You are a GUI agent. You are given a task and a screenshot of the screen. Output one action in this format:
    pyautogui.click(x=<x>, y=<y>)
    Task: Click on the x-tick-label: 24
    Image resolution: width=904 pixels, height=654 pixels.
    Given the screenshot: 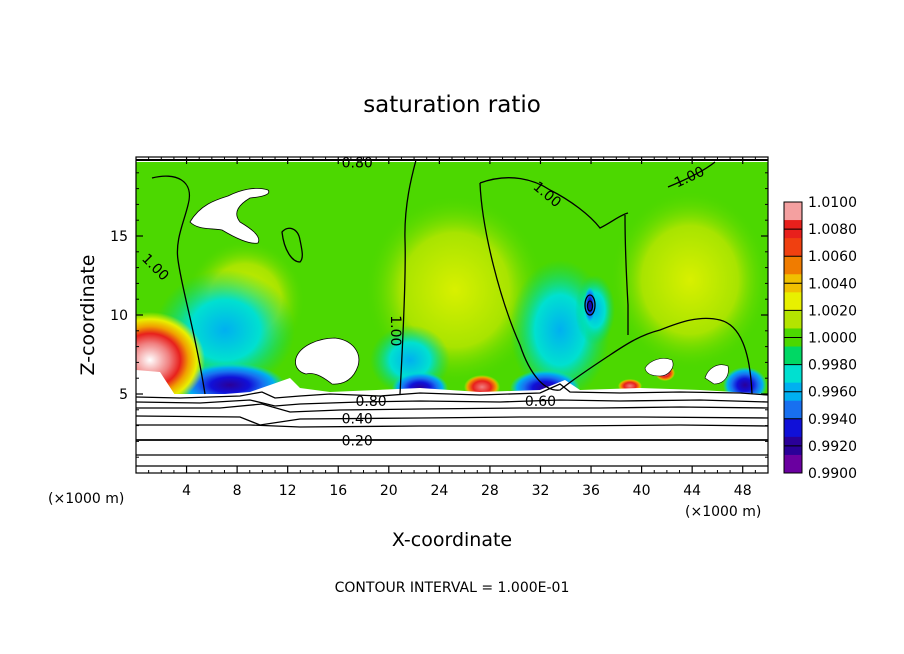 What is the action you would take?
    pyautogui.click(x=439, y=491)
    